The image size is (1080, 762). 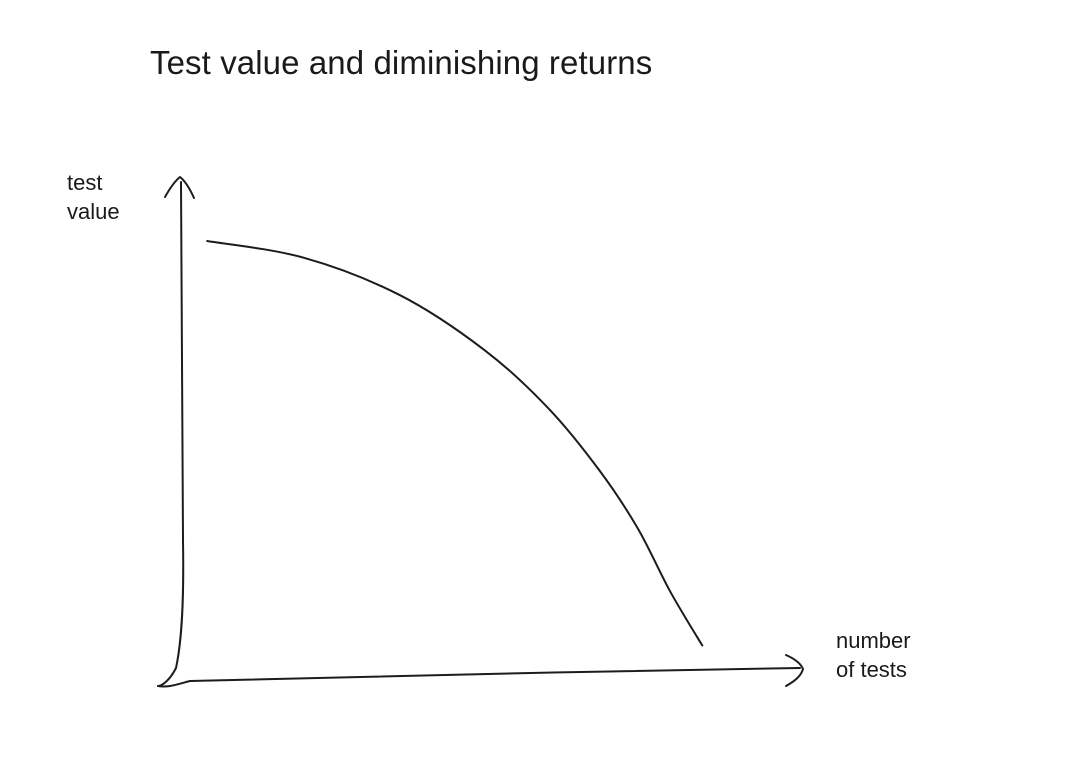 I want to click on y-axis-line, so click(x=171, y=434).